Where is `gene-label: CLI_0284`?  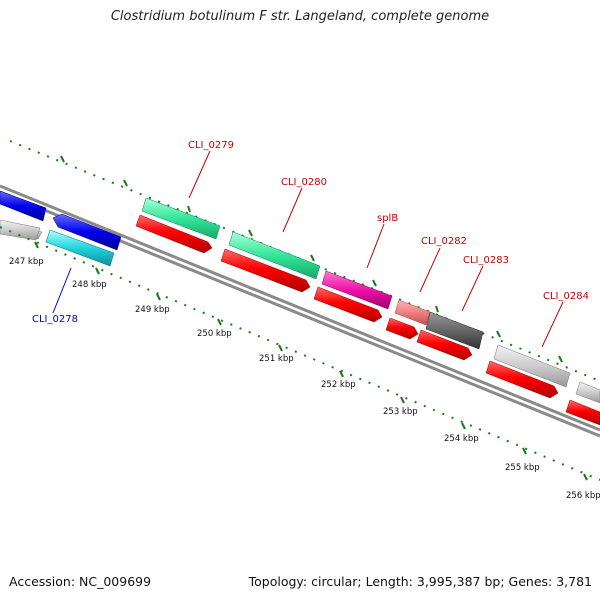
gene-label: CLI_0284 is located at coordinates (566, 296).